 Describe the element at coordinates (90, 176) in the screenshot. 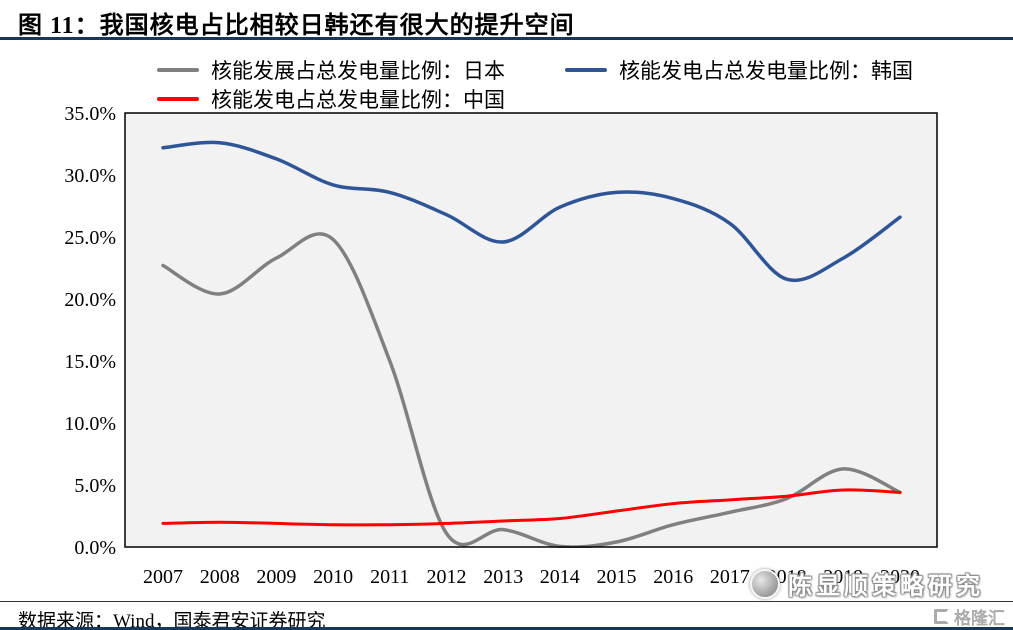

I see `y-tick-label: 30.0%` at that location.